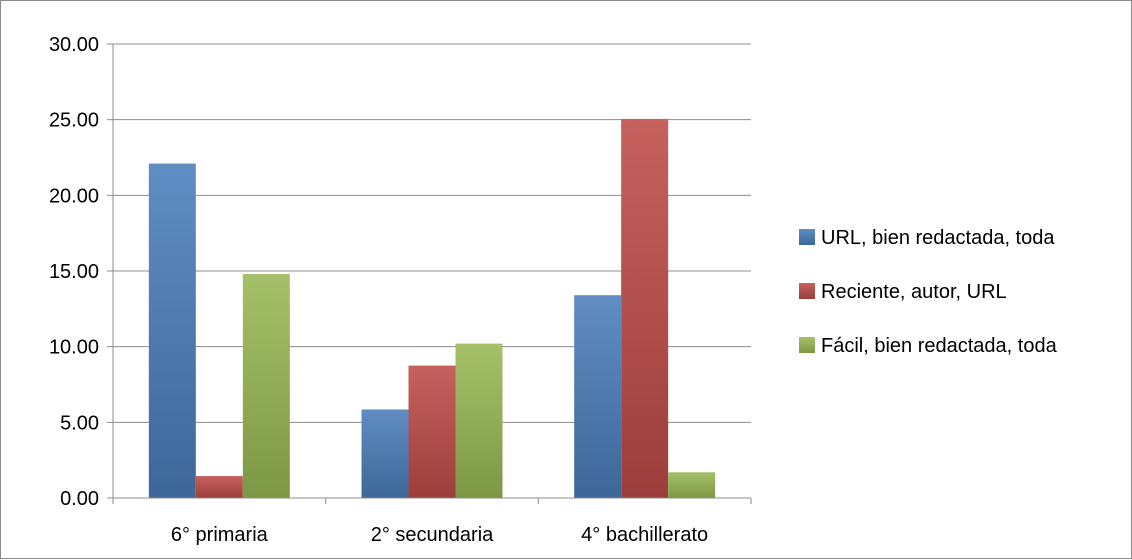  What do you see at coordinates (74, 348) in the screenshot?
I see `y-tick-label: 10.00` at bounding box center [74, 348].